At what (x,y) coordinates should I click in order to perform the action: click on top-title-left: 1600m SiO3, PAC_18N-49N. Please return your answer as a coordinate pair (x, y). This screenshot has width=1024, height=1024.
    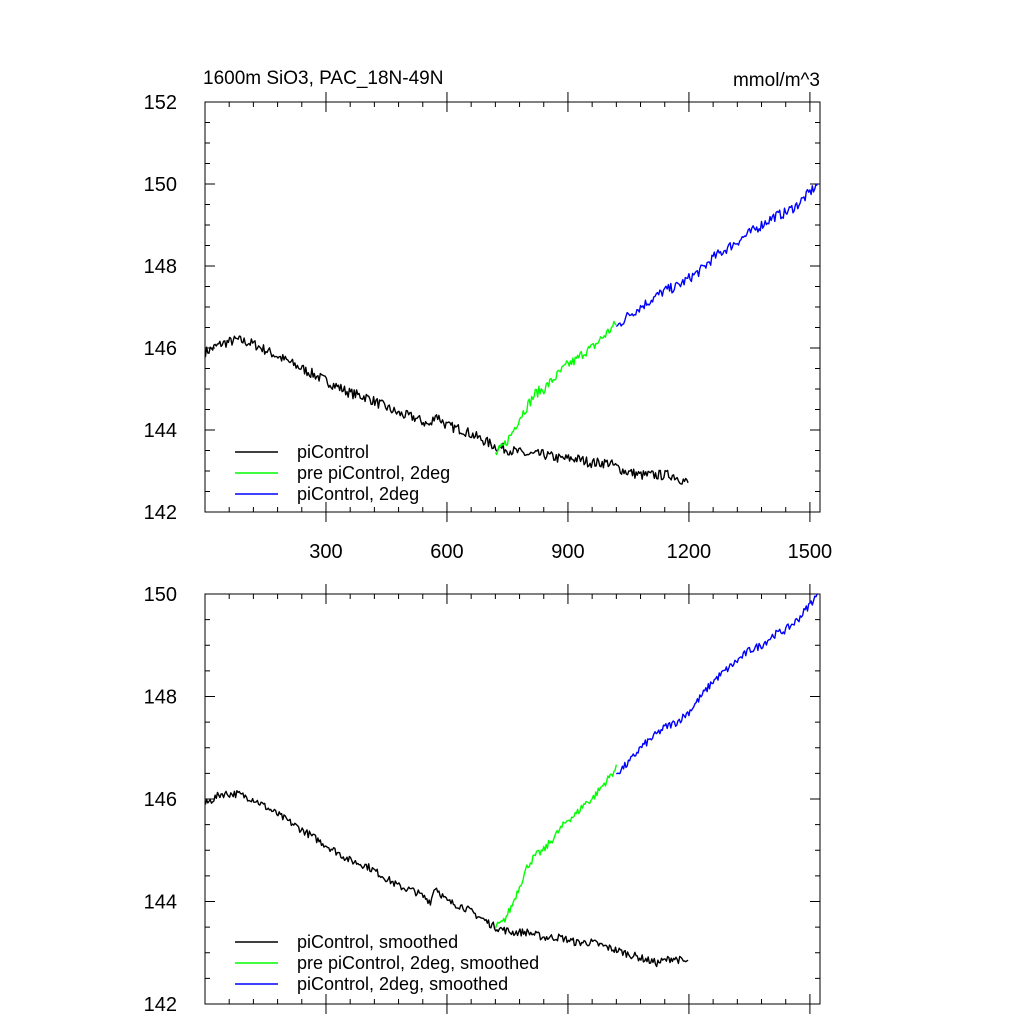
    Looking at the image, I should click on (323, 78).